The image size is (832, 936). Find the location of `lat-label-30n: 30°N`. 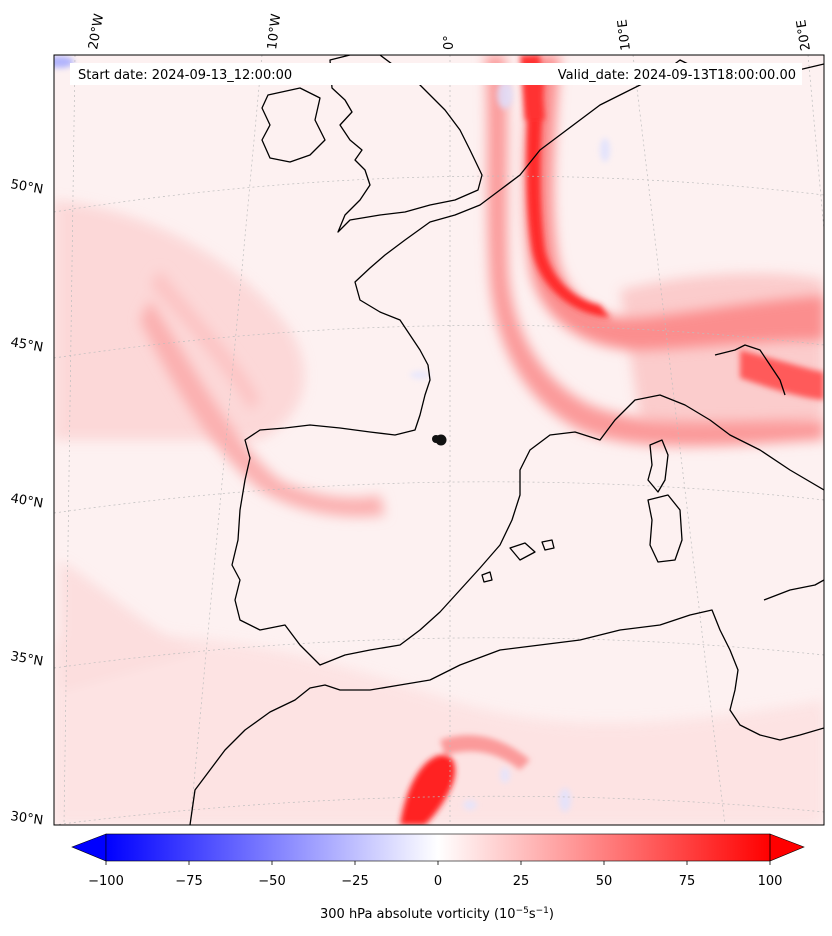

lat-label-30n: 30°N is located at coordinates (26, 818).